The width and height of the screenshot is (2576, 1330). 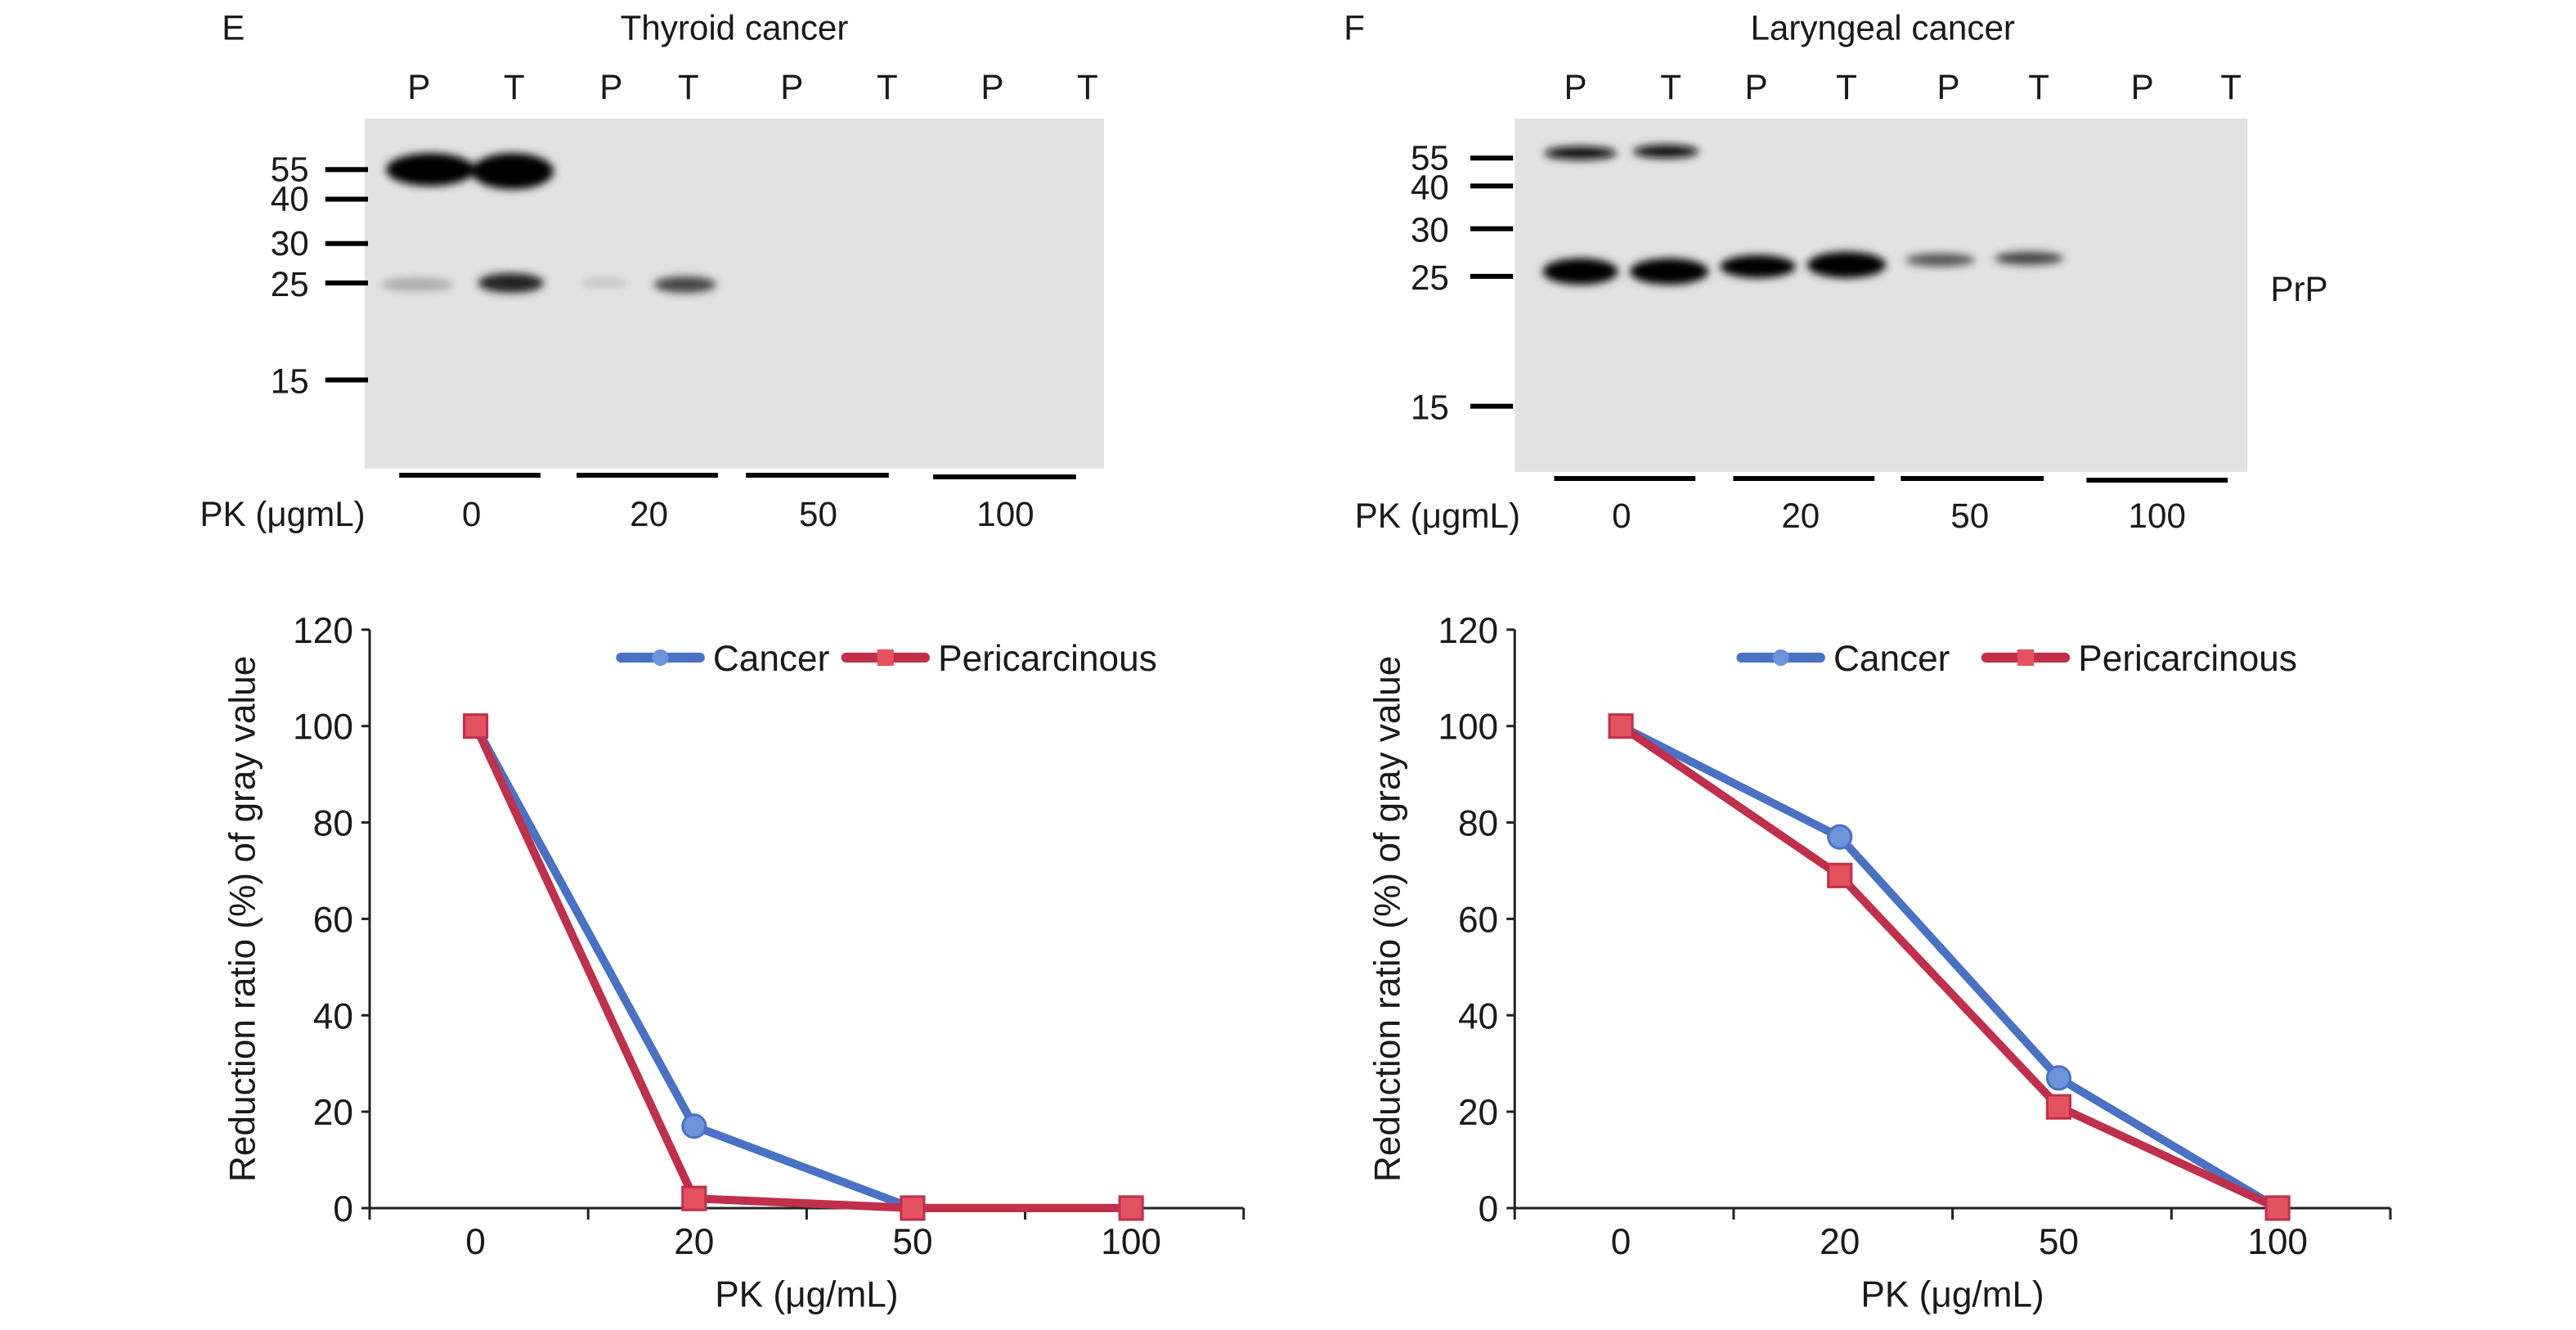 I want to click on blot-title: Thyroid cancer, so click(x=735, y=28).